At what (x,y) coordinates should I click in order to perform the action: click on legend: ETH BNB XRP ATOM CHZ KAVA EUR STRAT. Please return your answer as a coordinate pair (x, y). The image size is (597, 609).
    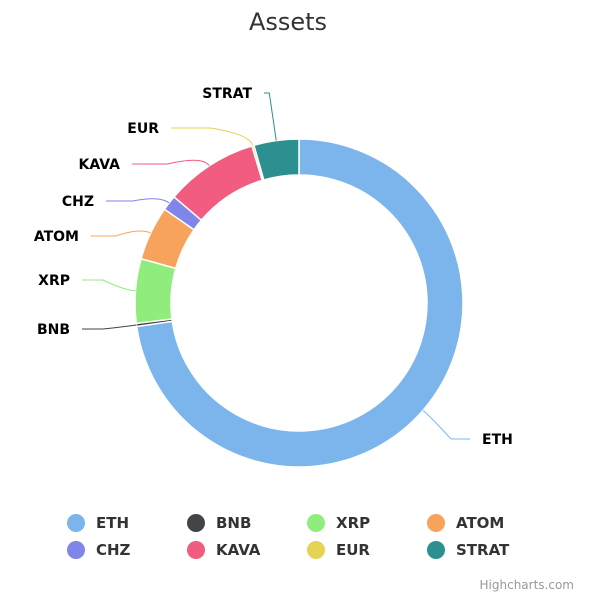
    Looking at the image, I should click on (288, 536).